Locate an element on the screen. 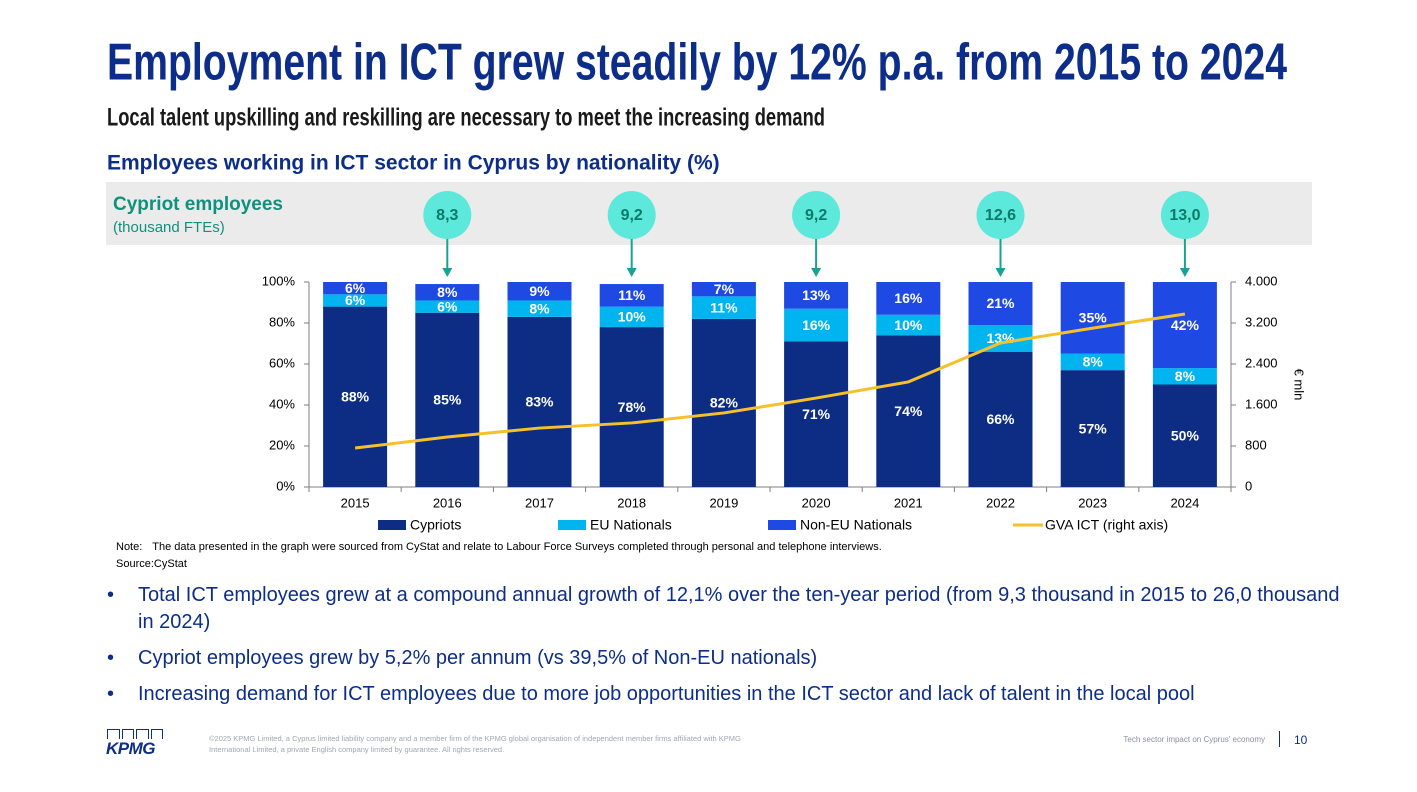  y2-tick-label: 0 is located at coordinates (1248, 485).